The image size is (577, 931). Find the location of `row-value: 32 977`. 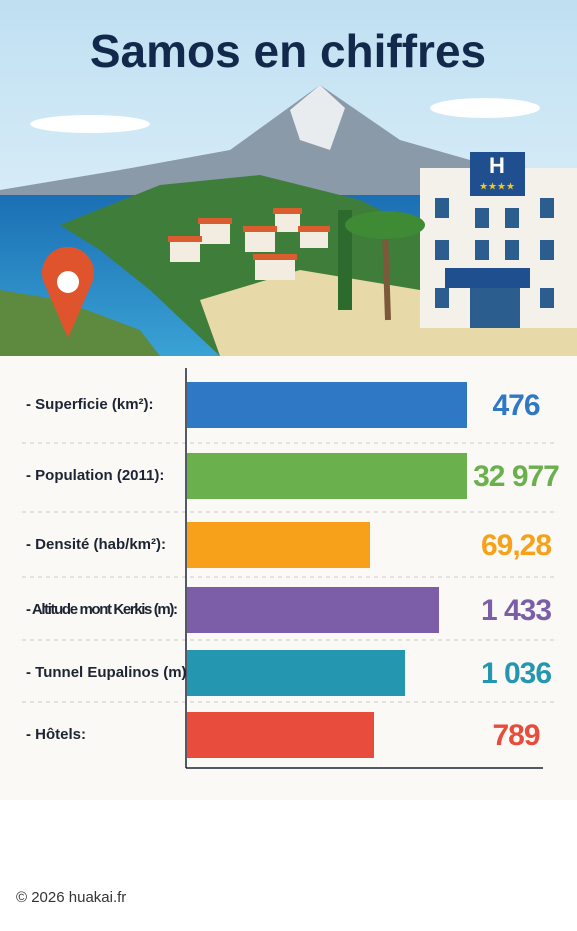

row-value: 32 977 is located at coordinates (516, 476).